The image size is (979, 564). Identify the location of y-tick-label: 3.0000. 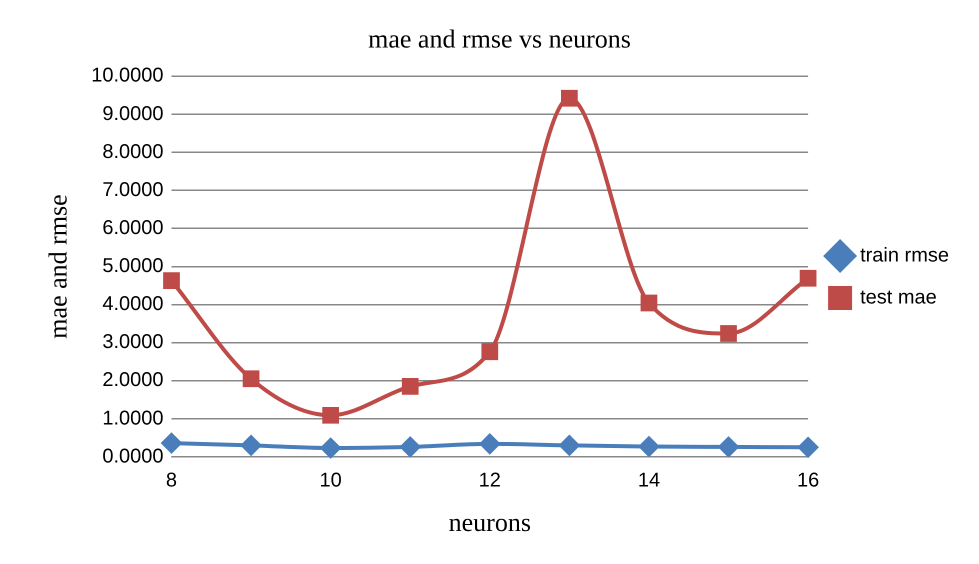
(133, 342).